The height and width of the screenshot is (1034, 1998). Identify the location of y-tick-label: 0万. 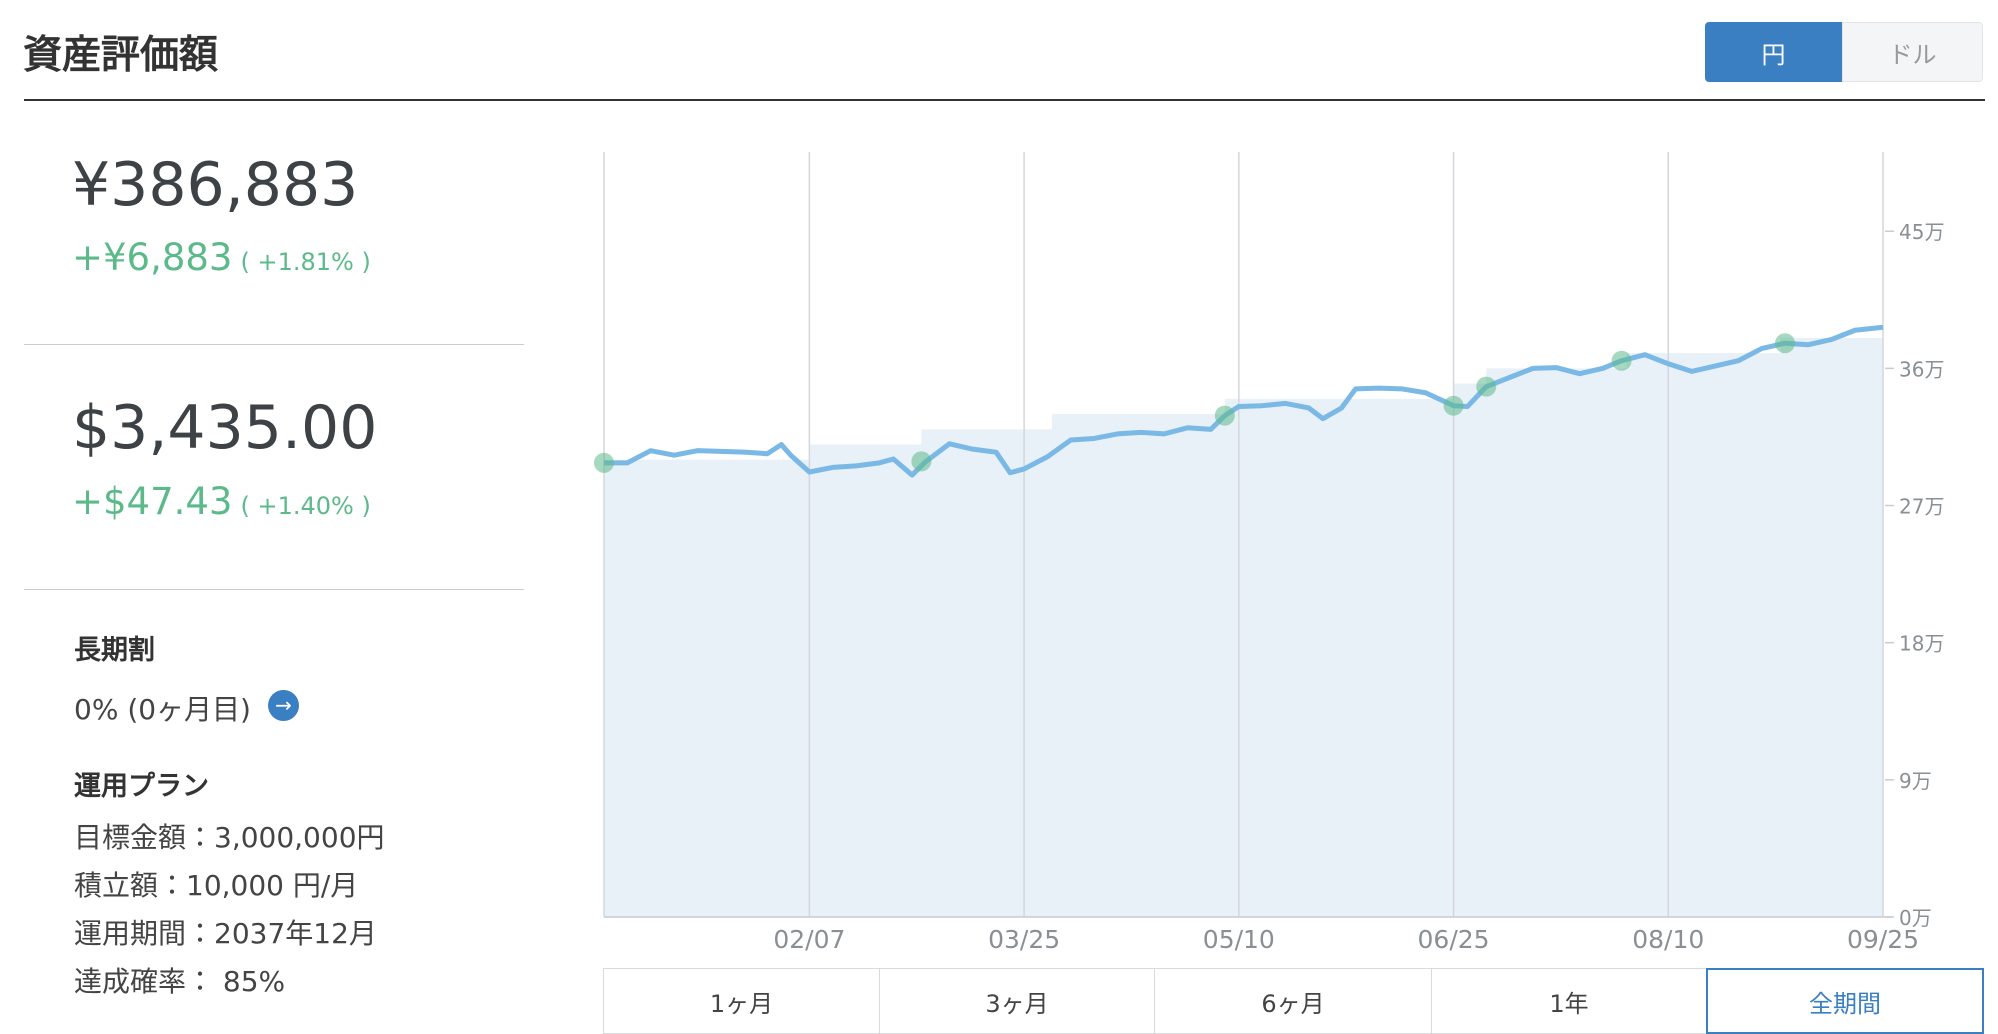
(1915, 918).